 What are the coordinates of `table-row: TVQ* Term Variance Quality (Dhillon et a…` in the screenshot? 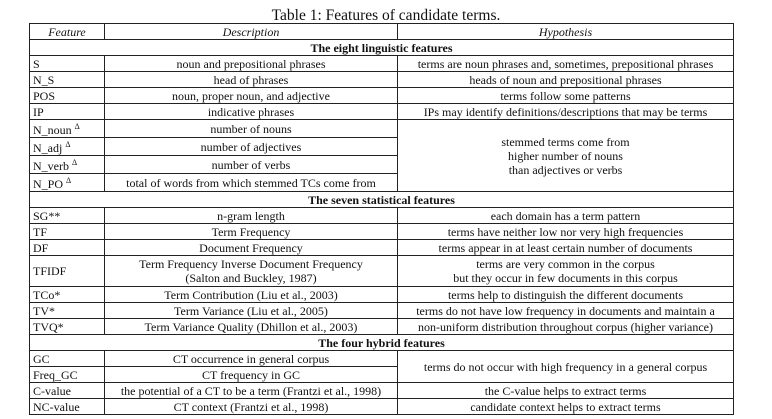 It's located at (381, 326).